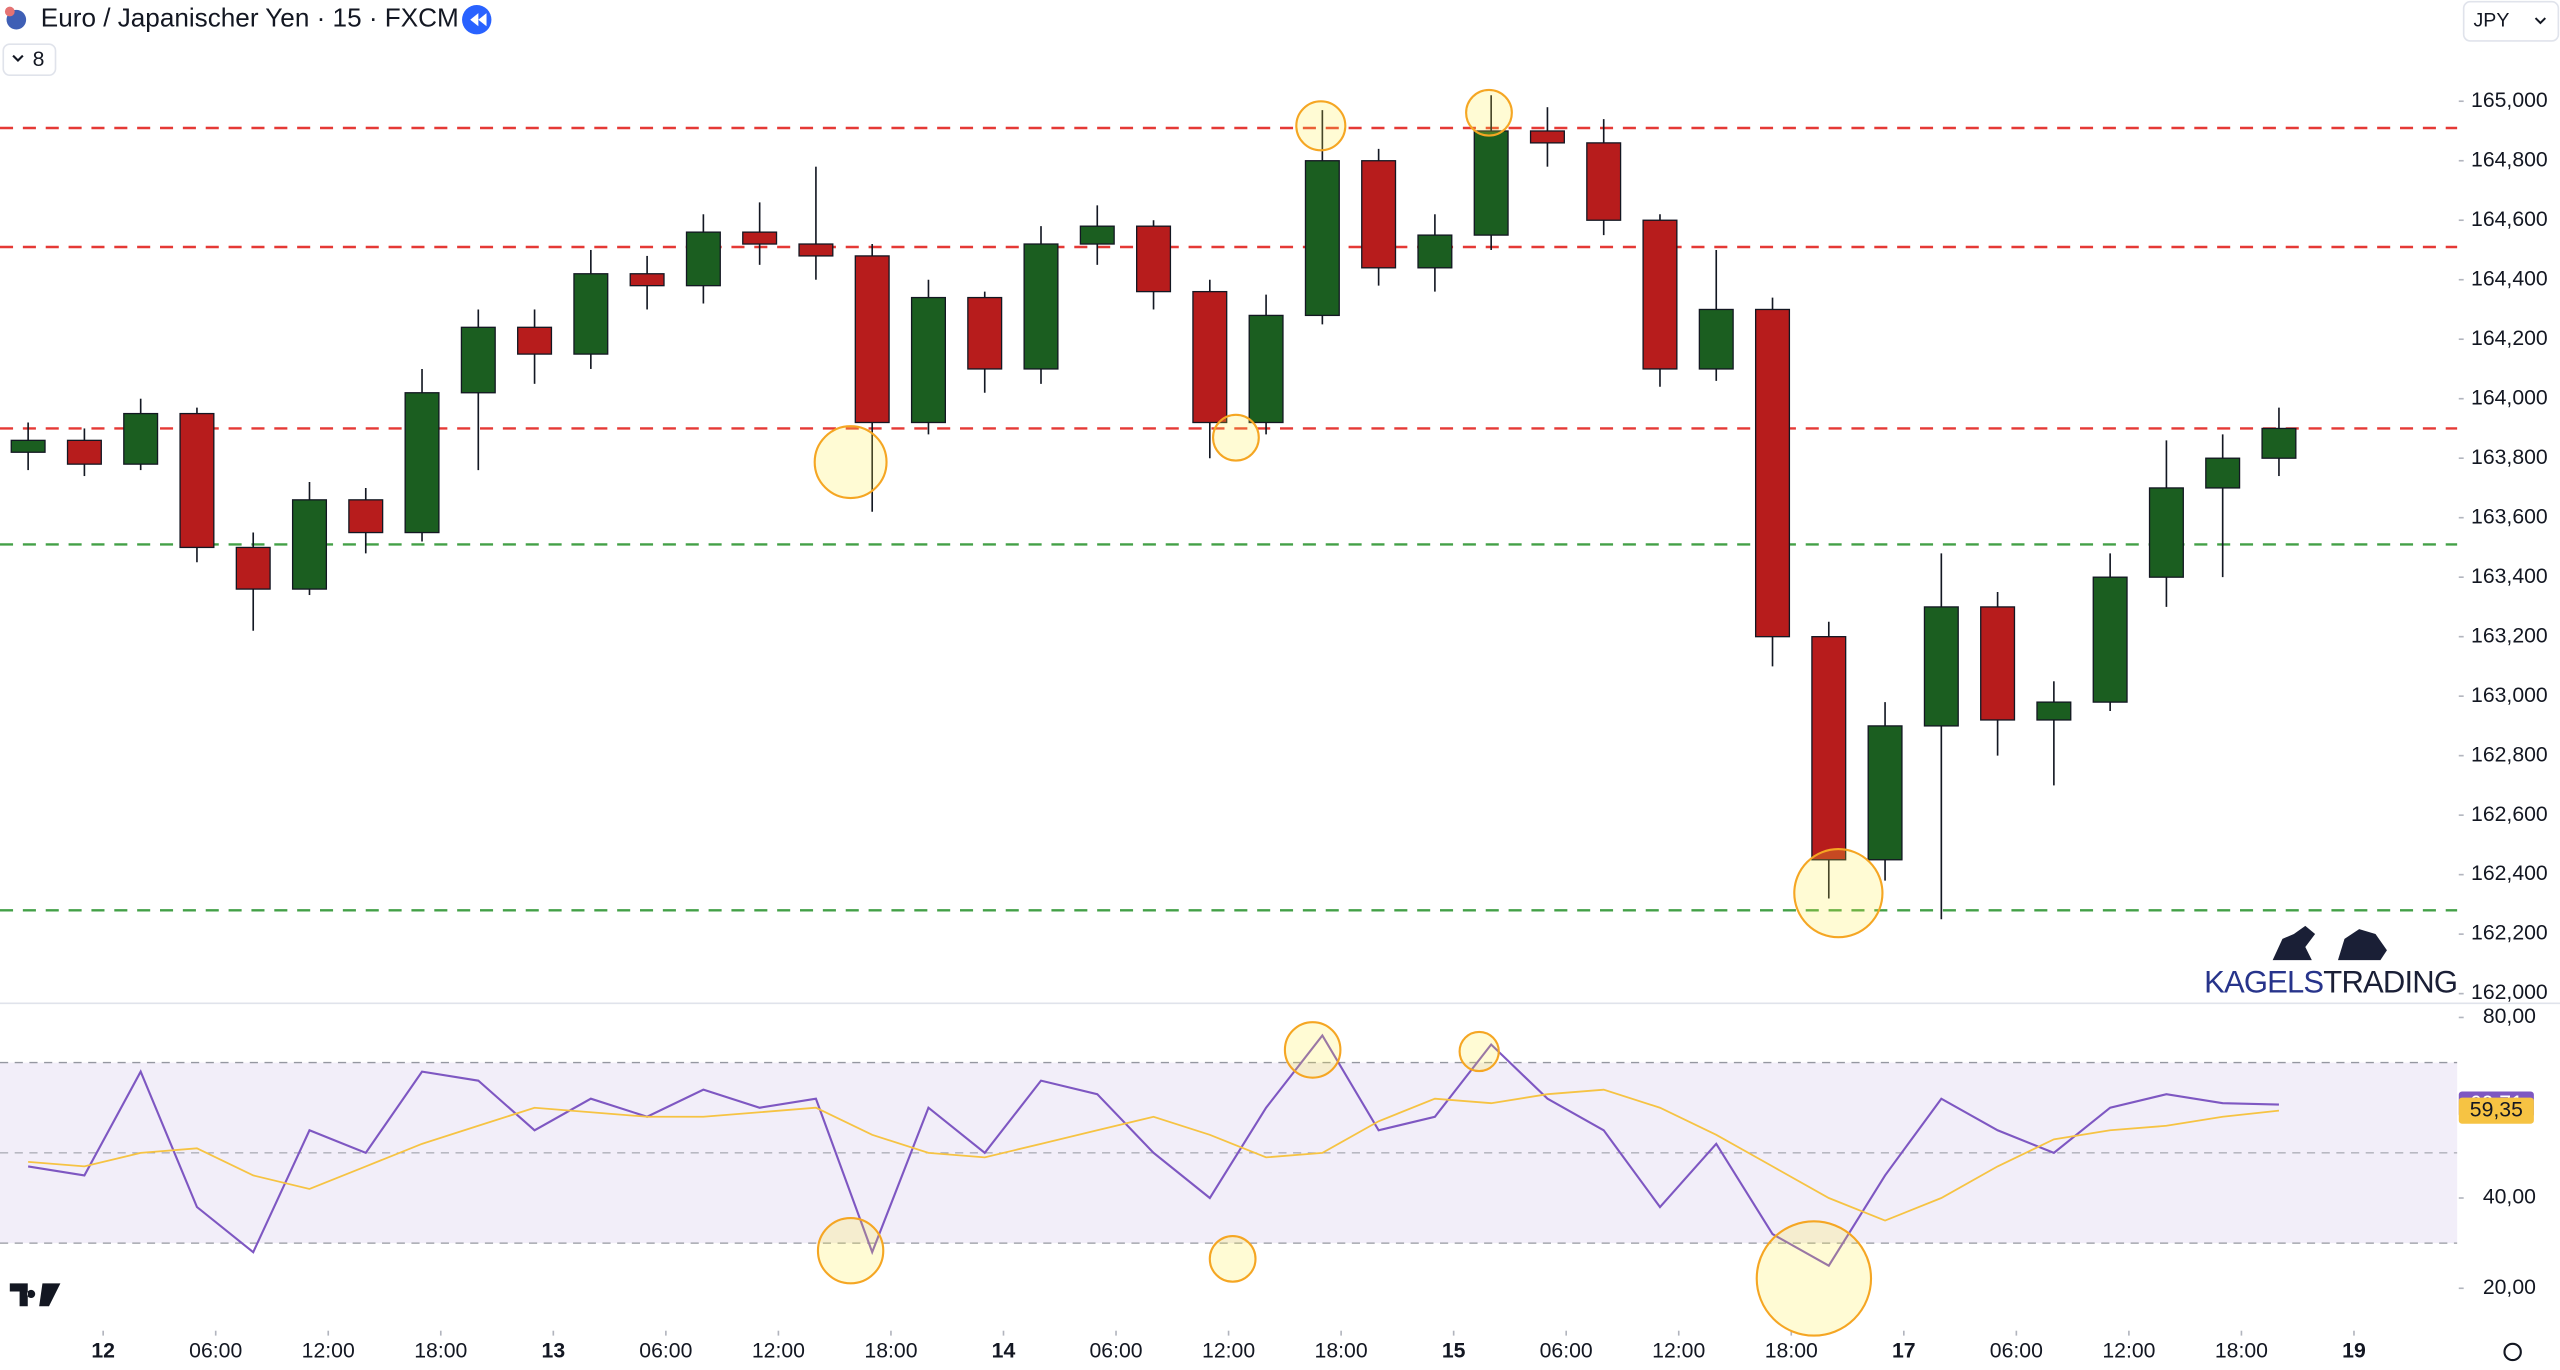 The height and width of the screenshot is (1370, 2560). What do you see at coordinates (2509, 814) in the screenshot?
I see `y-tick-label: 162,600` at bounding box center [2509, 814].